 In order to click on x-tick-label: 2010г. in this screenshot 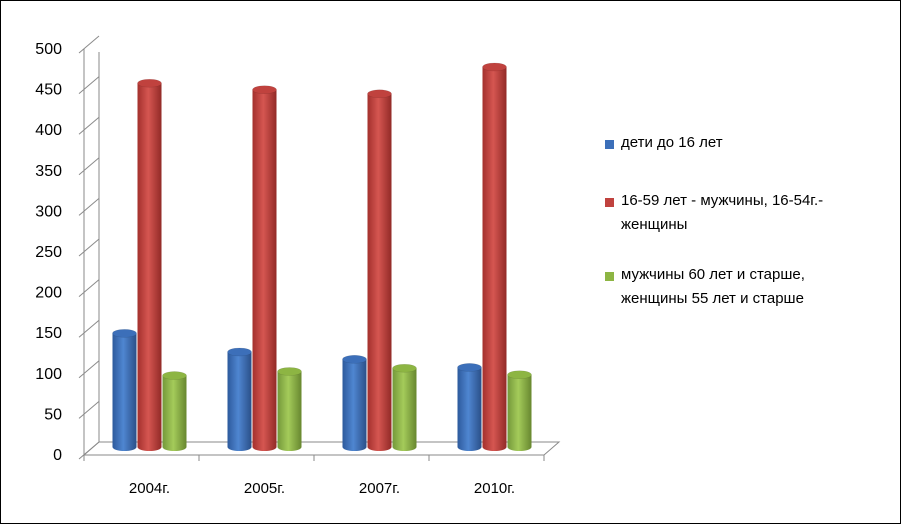, I will do `click(494, 488)`.